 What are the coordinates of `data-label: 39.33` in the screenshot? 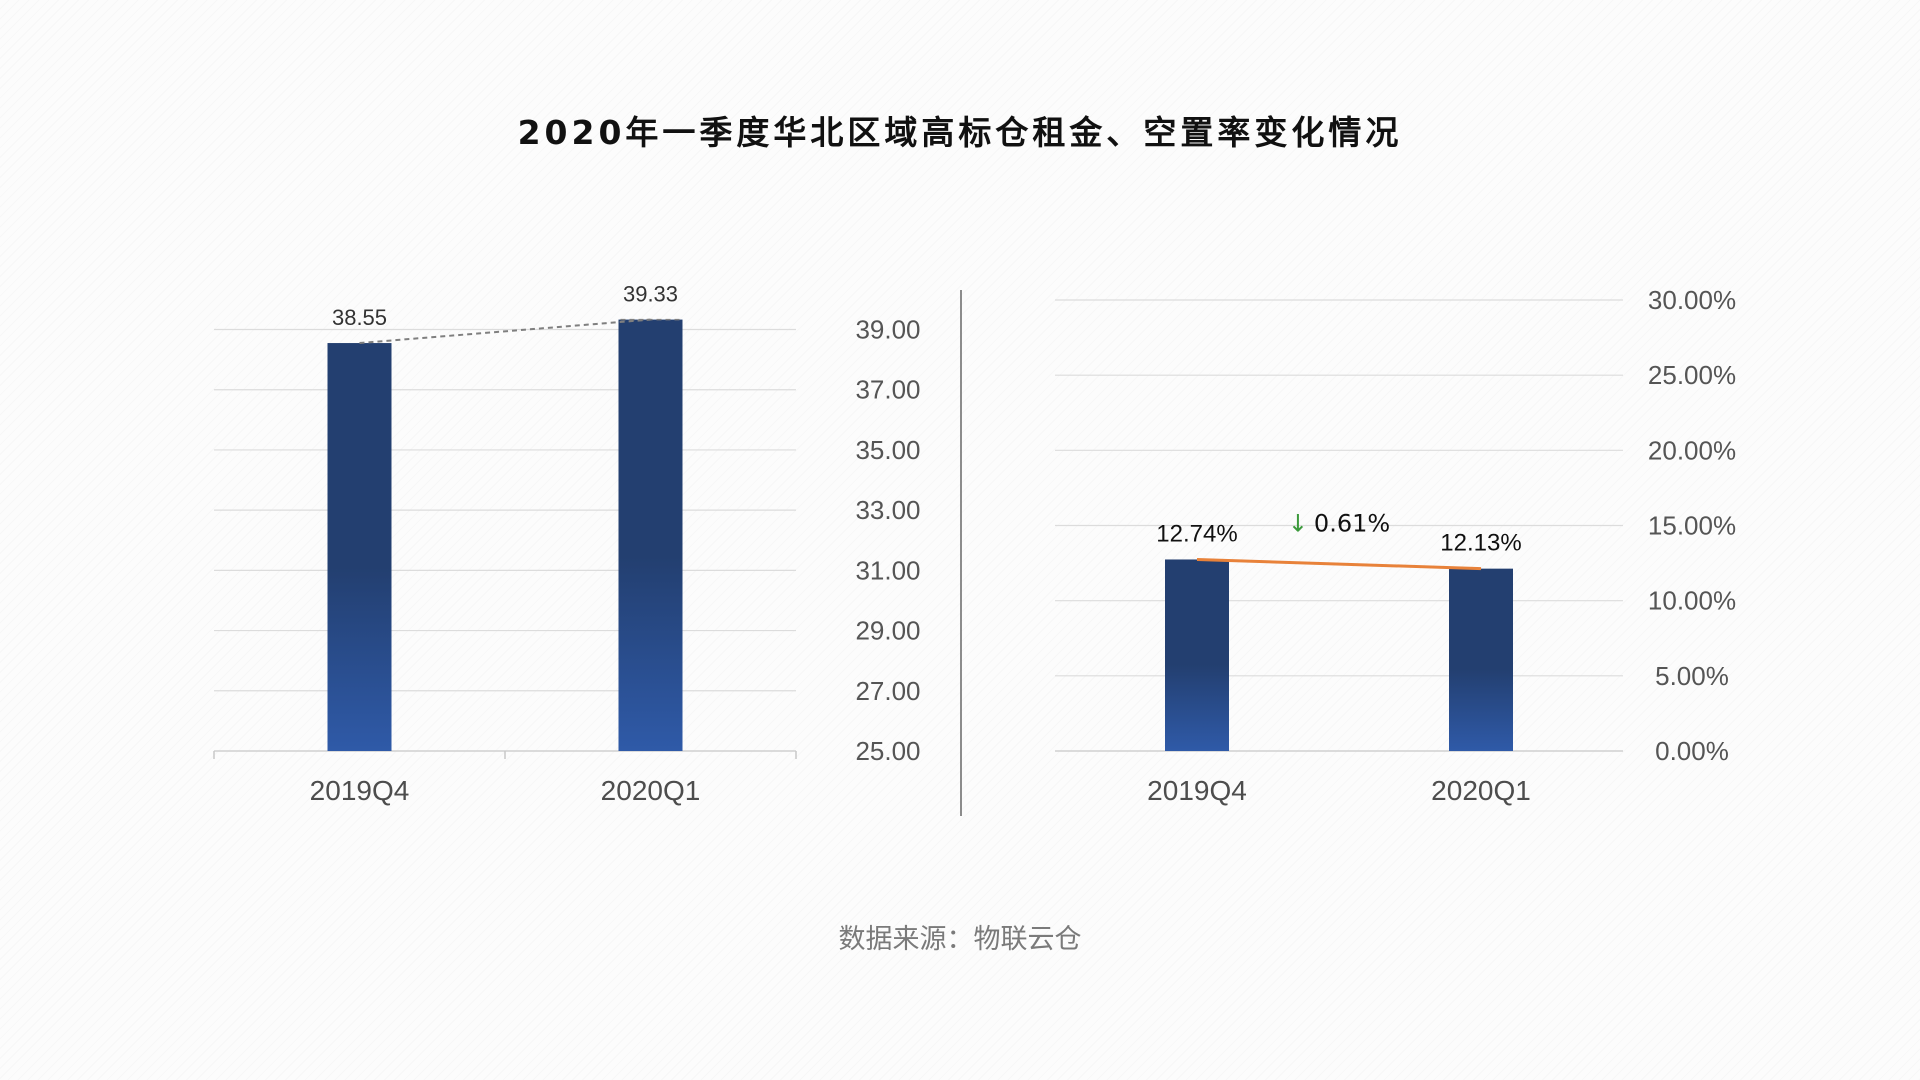 It's located at (650, 294).